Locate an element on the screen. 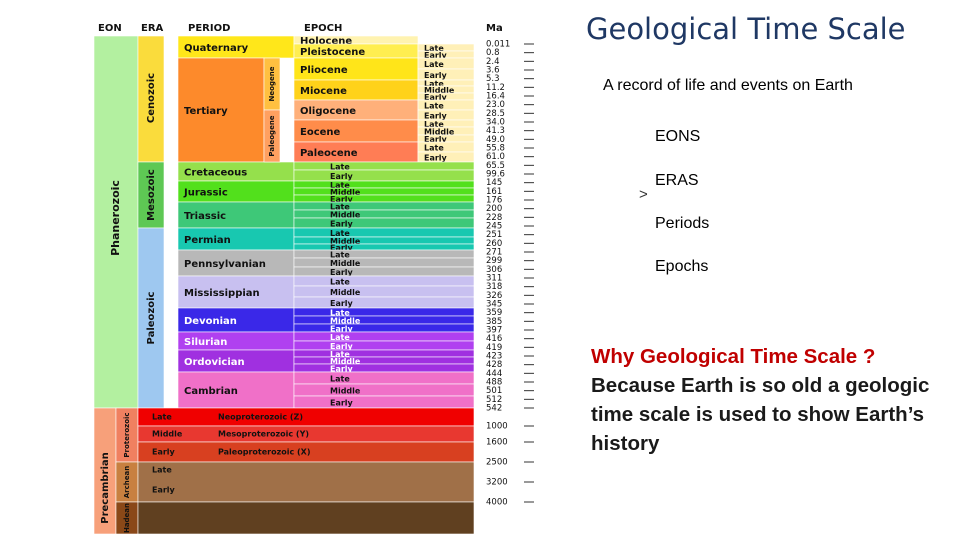 The image size is (960, 540). ma-value: 245 is located at coordinates (494, 227).